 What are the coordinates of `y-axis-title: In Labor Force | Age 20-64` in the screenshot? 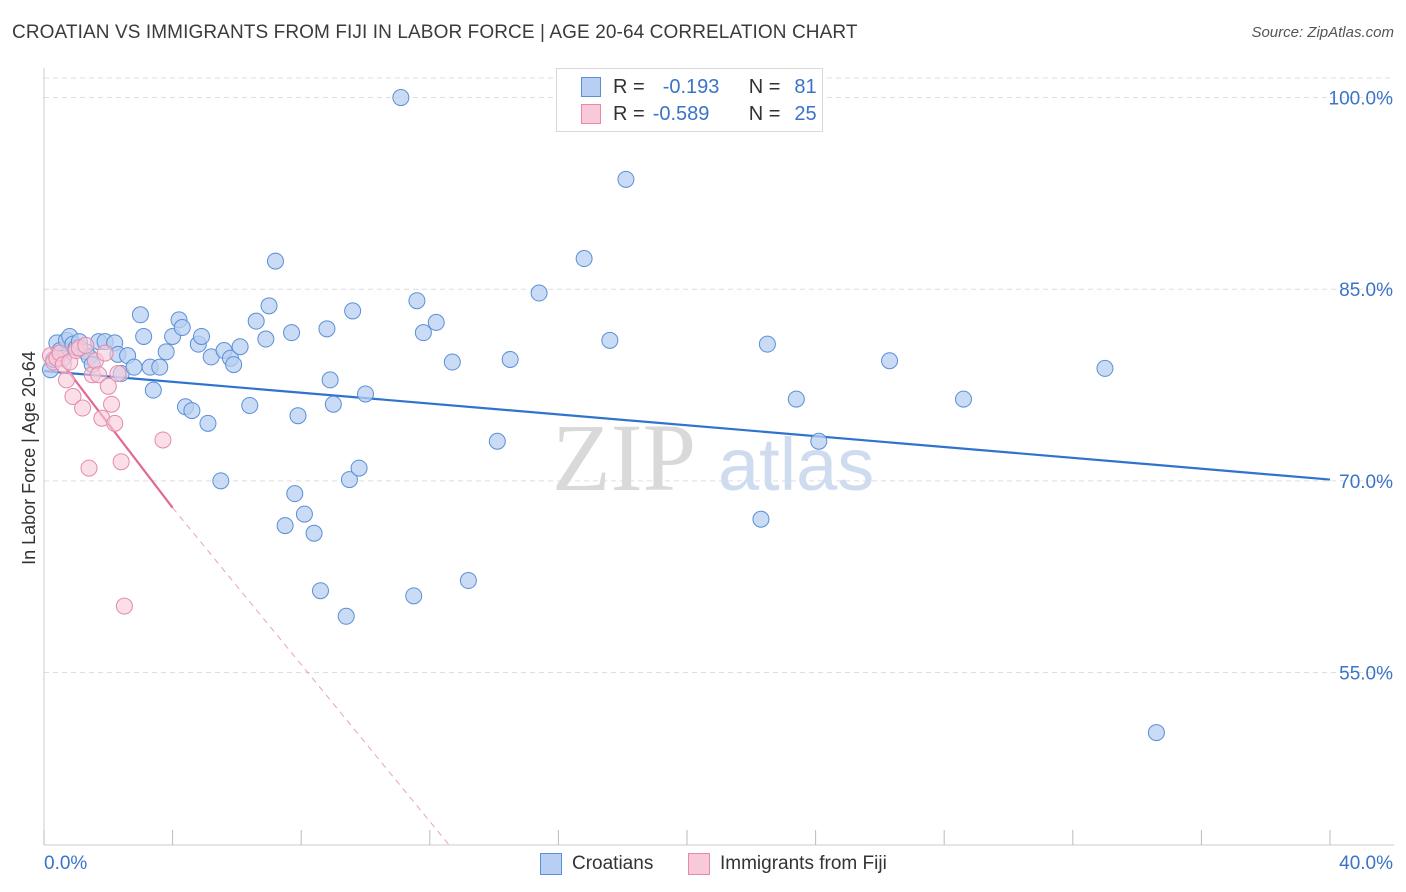 It's located at (29, 458).